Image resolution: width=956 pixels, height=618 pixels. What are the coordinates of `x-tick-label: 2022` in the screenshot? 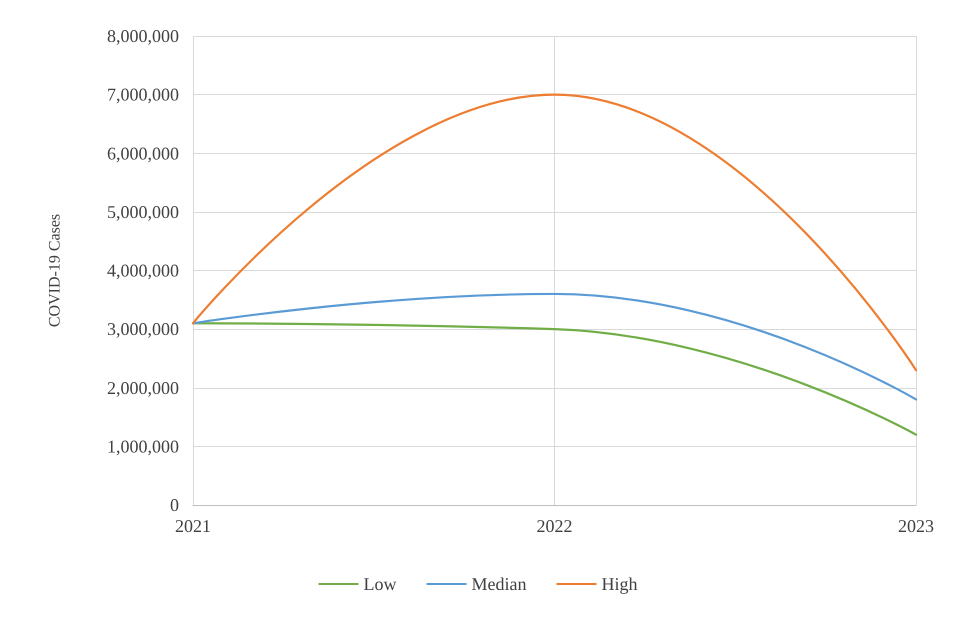 It's located at (554, 526).